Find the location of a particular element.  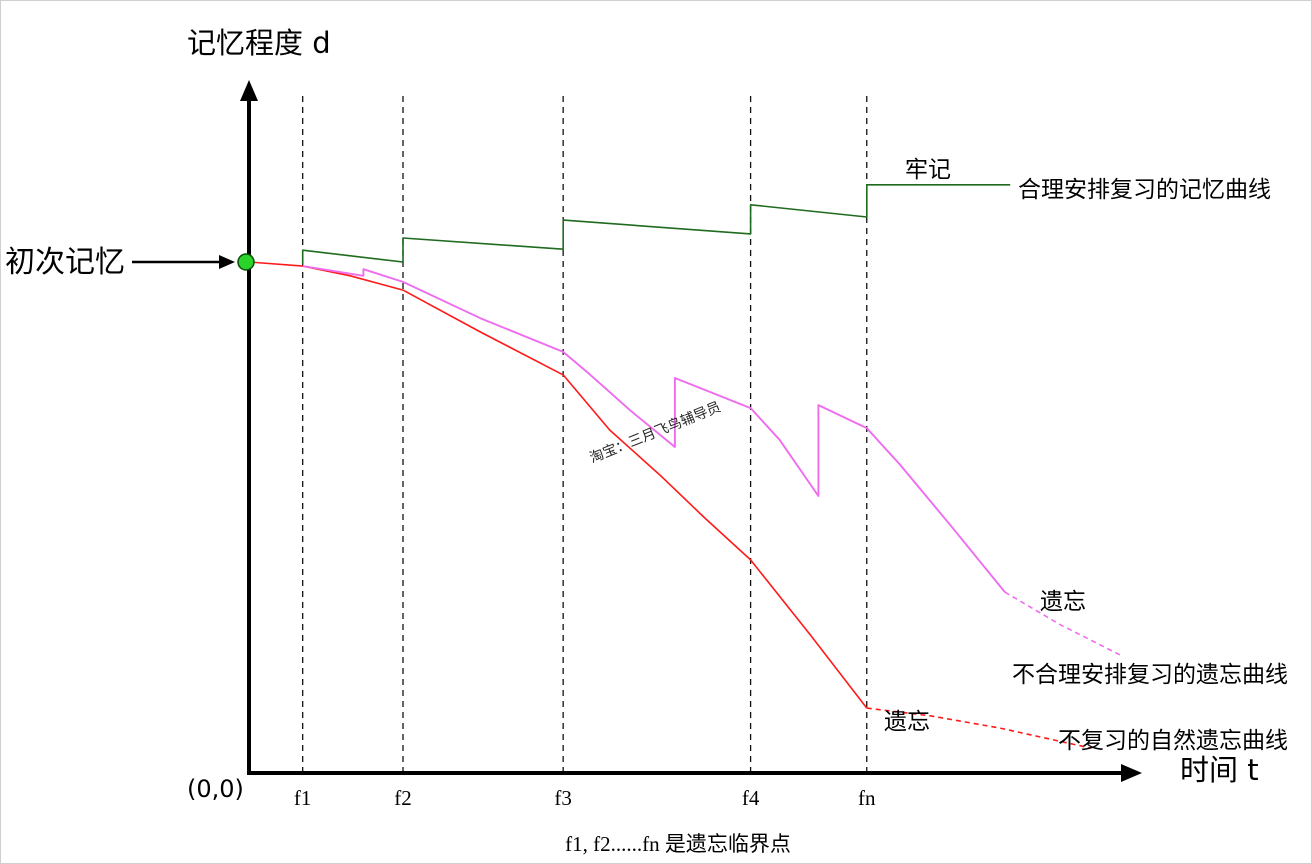

irregular-review-curve-end-label: 遗忘 is located at coordinates (1063, 602).